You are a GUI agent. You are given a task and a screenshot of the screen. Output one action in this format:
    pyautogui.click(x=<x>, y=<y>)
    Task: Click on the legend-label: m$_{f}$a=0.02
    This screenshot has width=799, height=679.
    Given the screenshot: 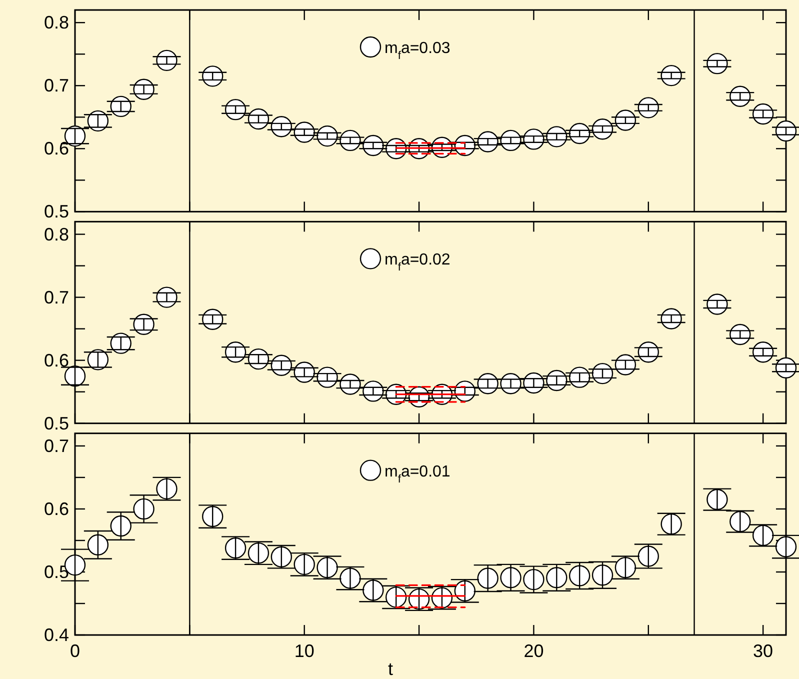 What is the action you would take?
    pyautogui.click(x=417, y=263)
    